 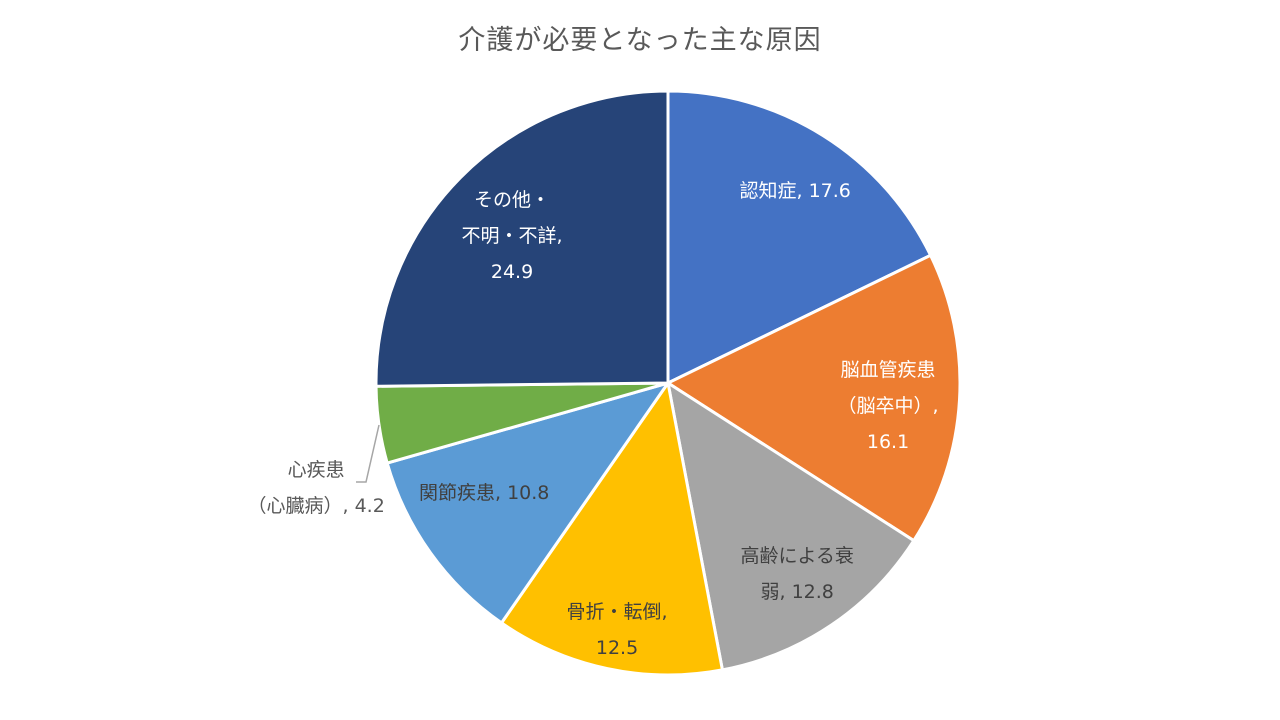 I want to click on data-label-line: 24.9, so click(x=512, y=272).